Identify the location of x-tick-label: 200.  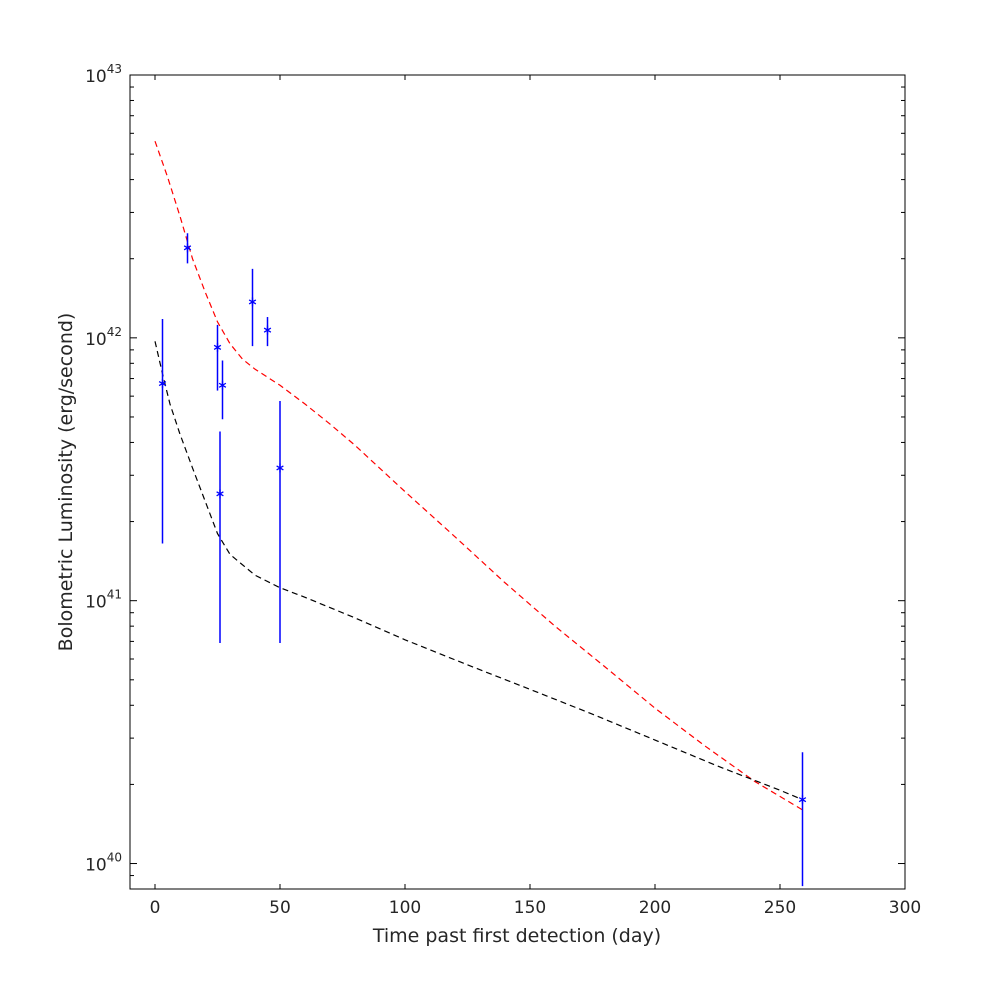
(655, 908).